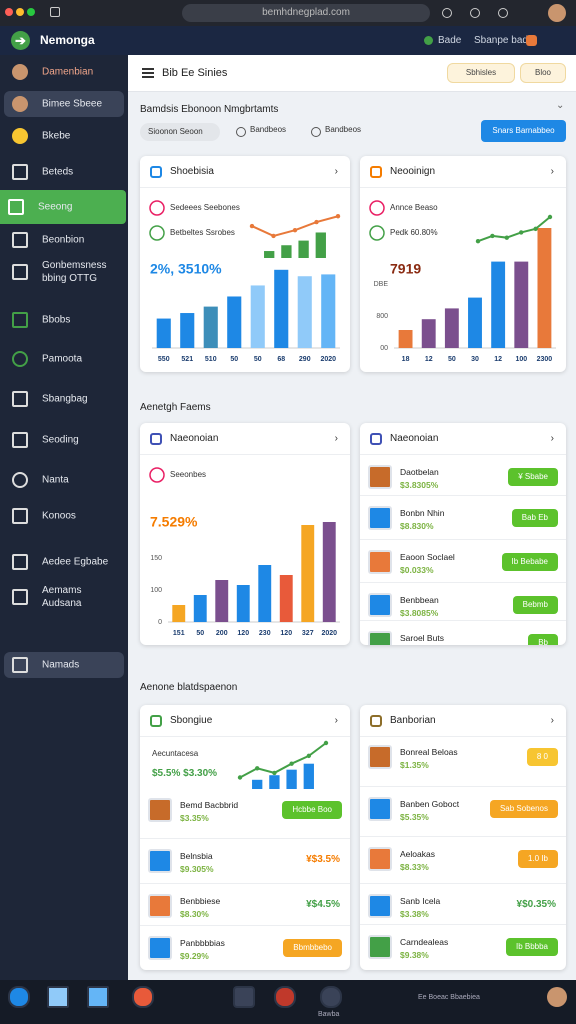 This screenshot has width=576, height=1024. I want to click on row-button: Bebmb, so click(535, 605).